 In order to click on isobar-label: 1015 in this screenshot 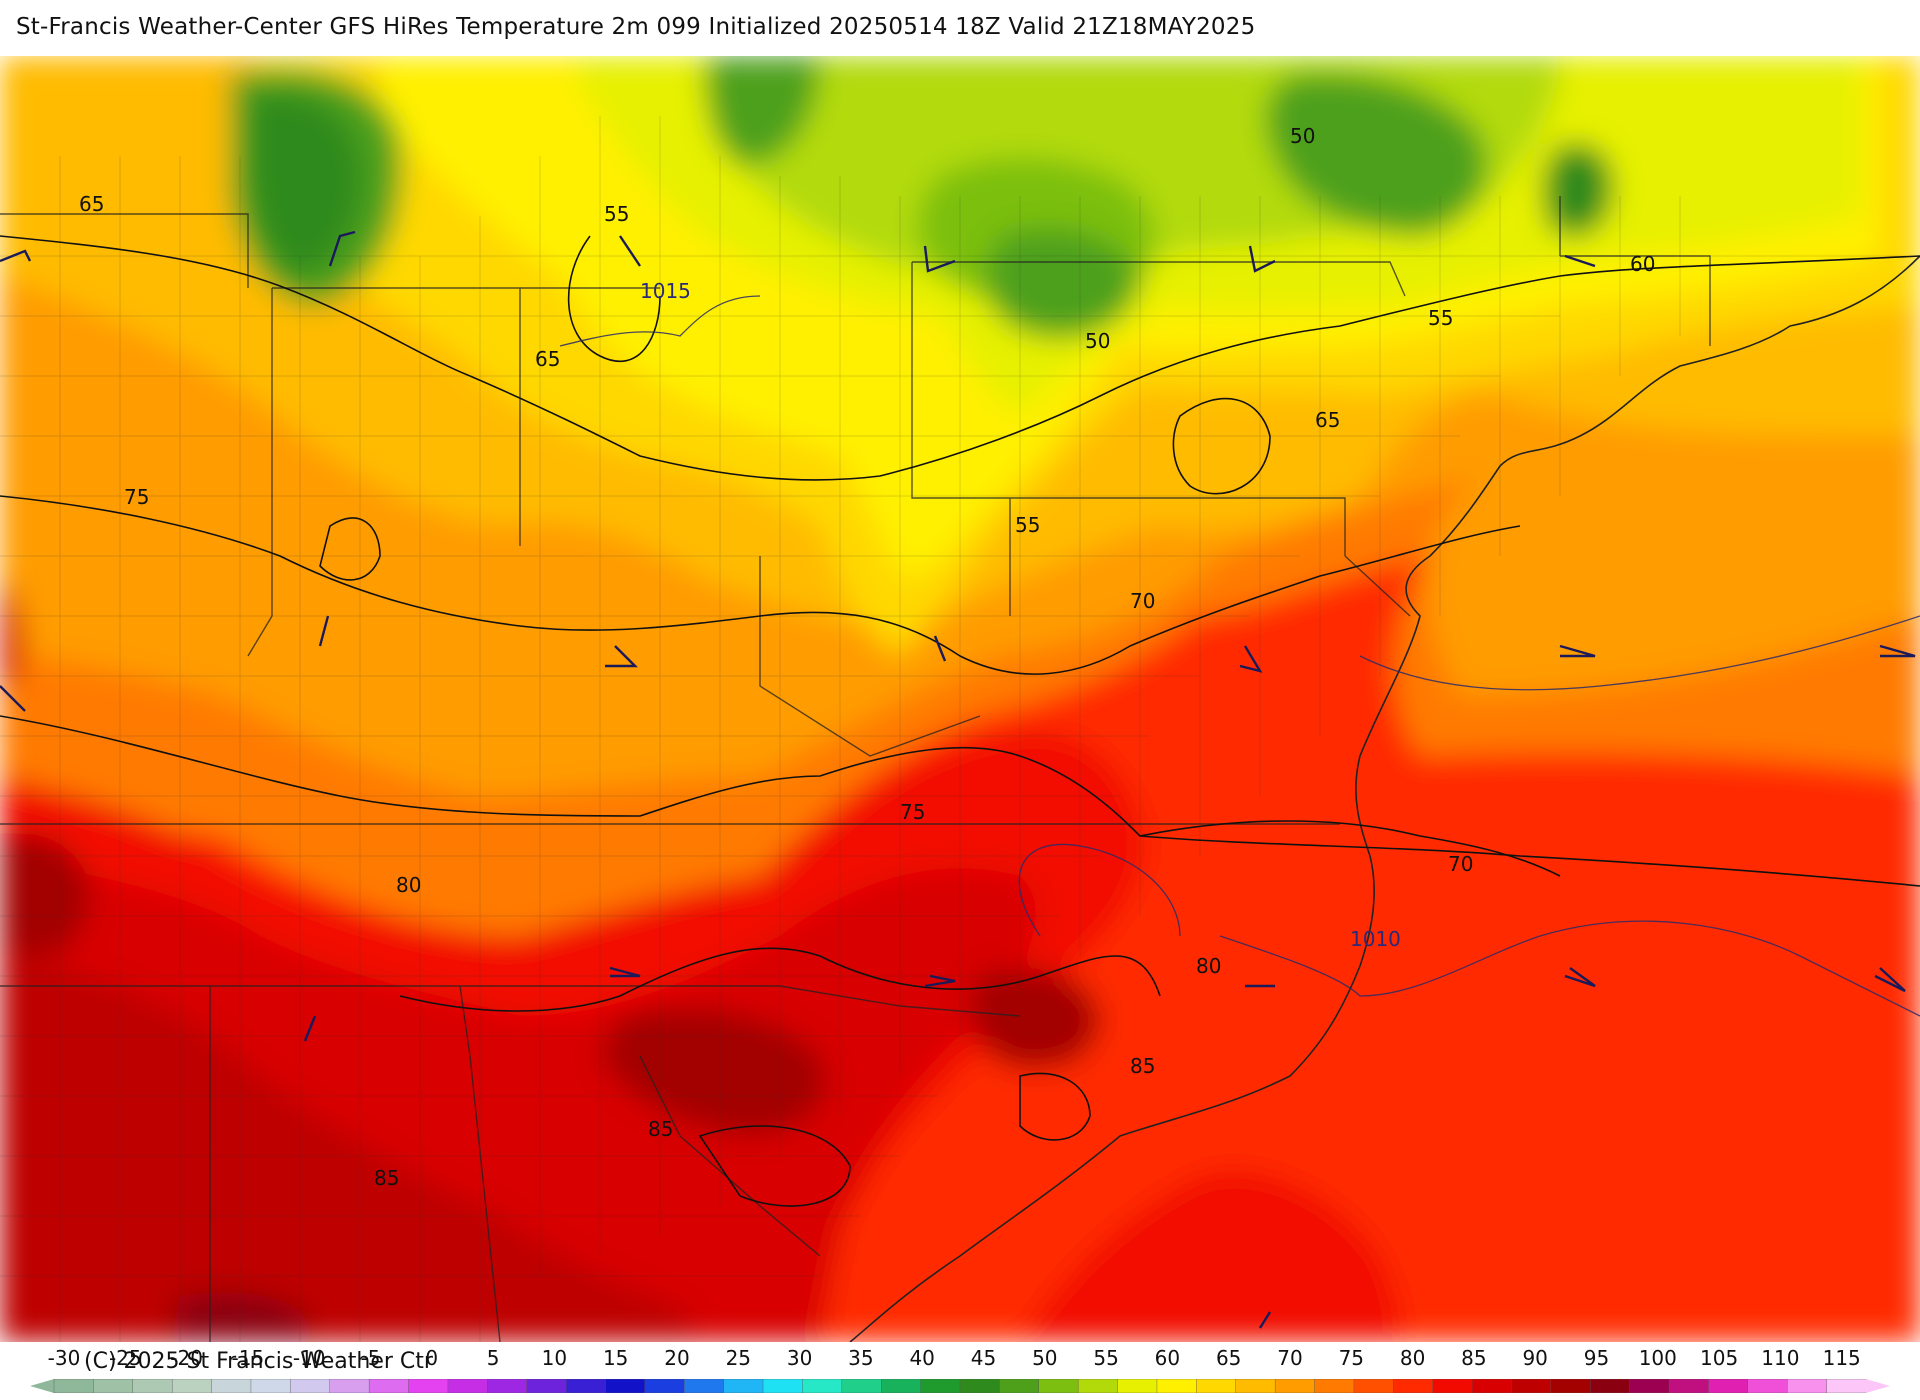, I will do `click(665, 291)`.